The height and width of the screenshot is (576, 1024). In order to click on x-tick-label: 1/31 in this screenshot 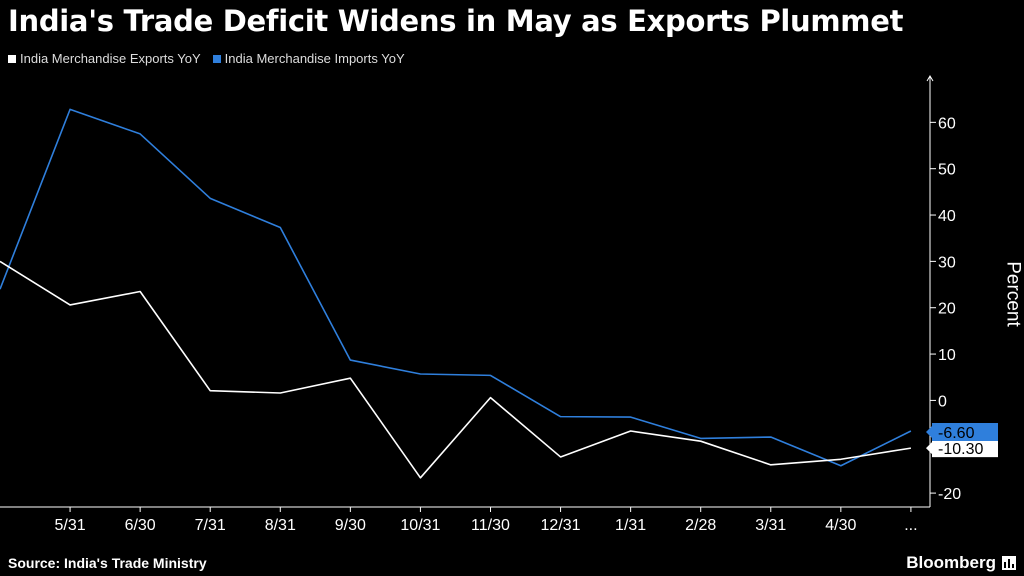, I will do `click(630, 525)`.